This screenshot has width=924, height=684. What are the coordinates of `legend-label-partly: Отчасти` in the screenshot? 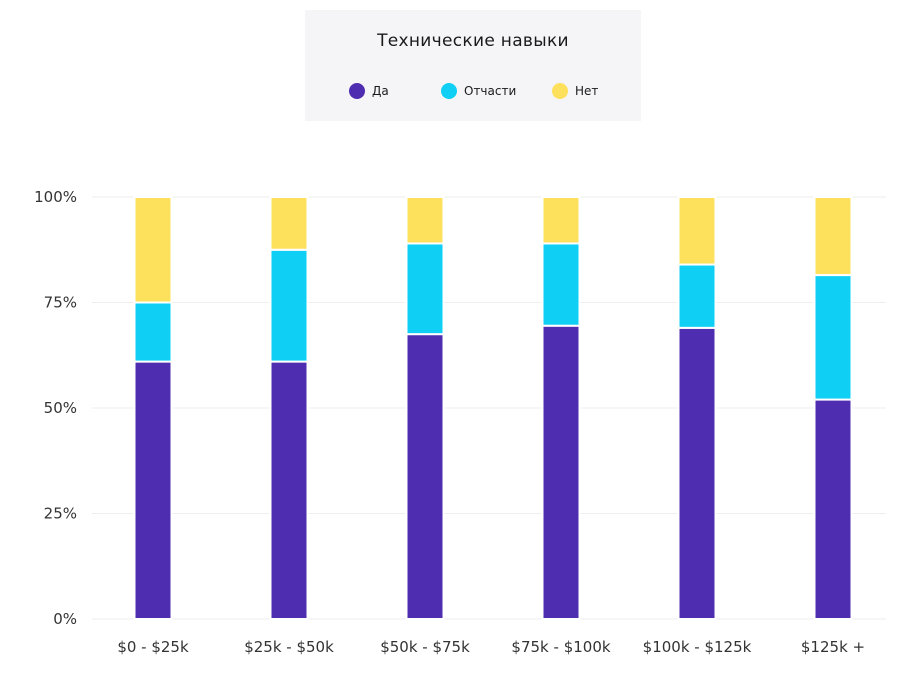 It's located at (490, 91).